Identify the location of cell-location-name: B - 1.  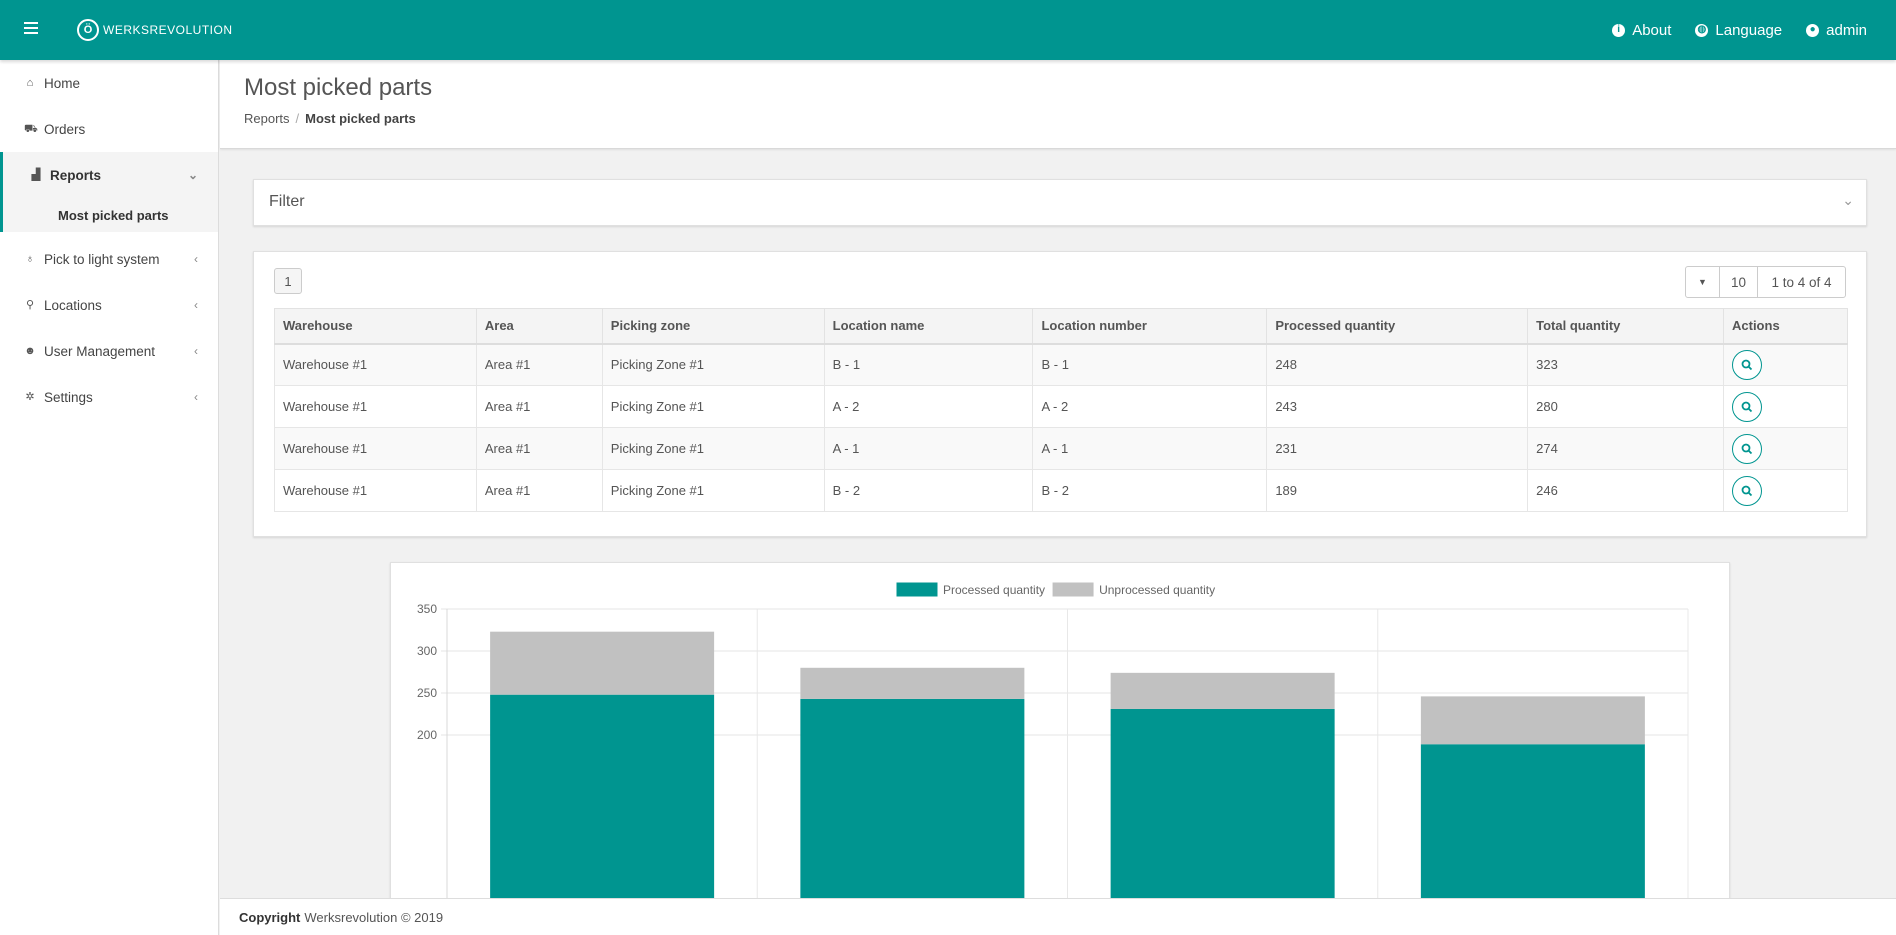
(928, 364).